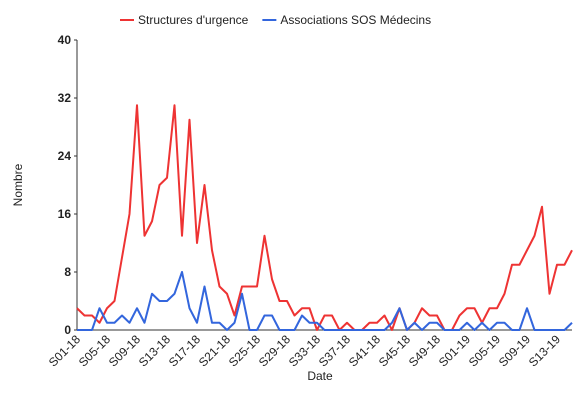 The width and height of the screenshot is (580, 408). What do you see at coordinates (67, 330) in the screenshot?
I see `y-tick-label: 0` at bounding box center [67, 330].